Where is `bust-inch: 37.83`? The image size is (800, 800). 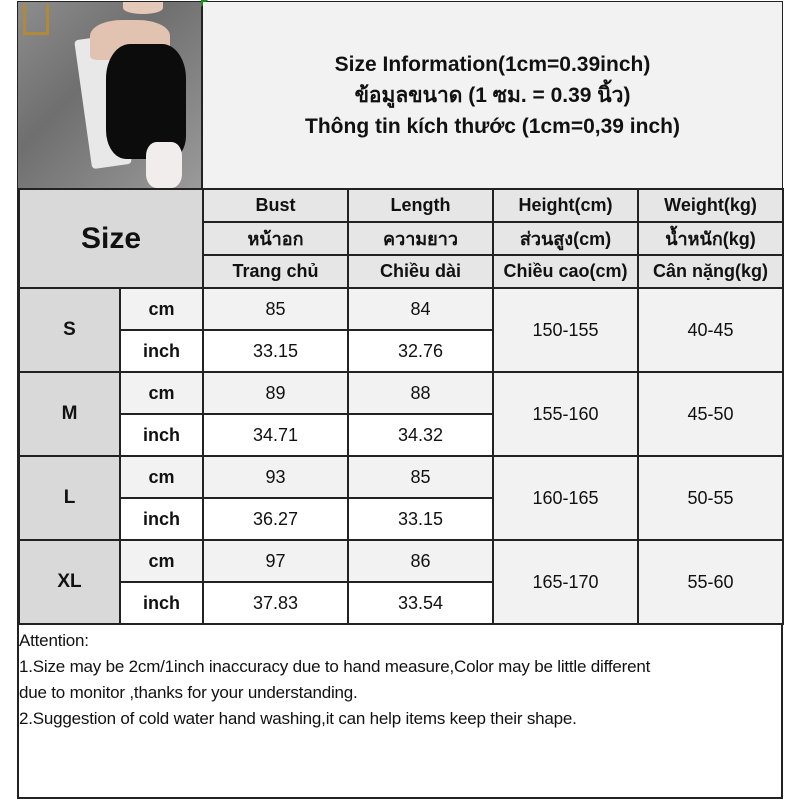
bust-inch: 37.83 is located at coordinates (275, 603).